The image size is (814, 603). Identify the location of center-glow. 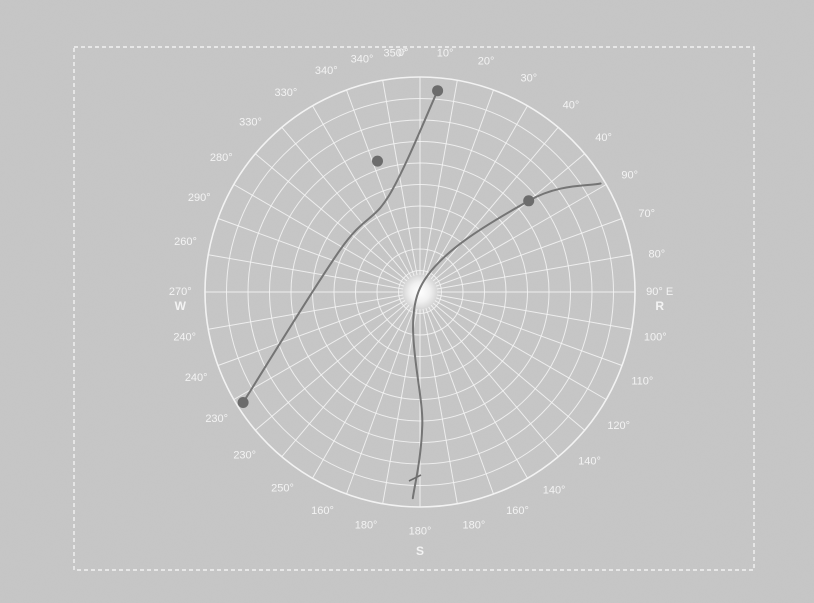
(420, 292).